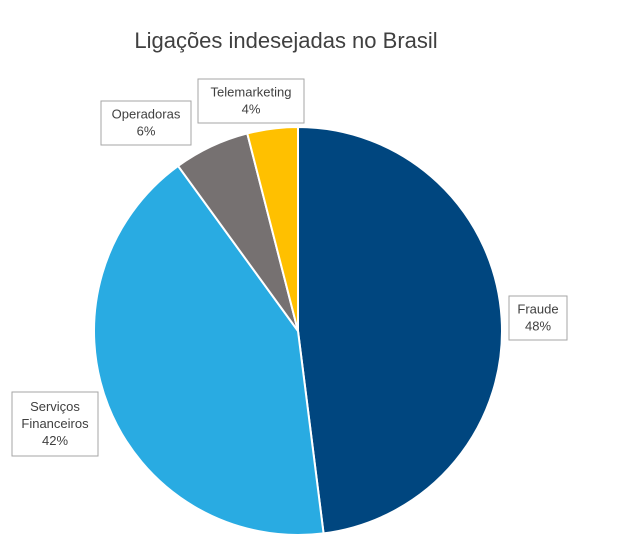  I want to click on slice-percent-label: 4%, so click(251, 109).